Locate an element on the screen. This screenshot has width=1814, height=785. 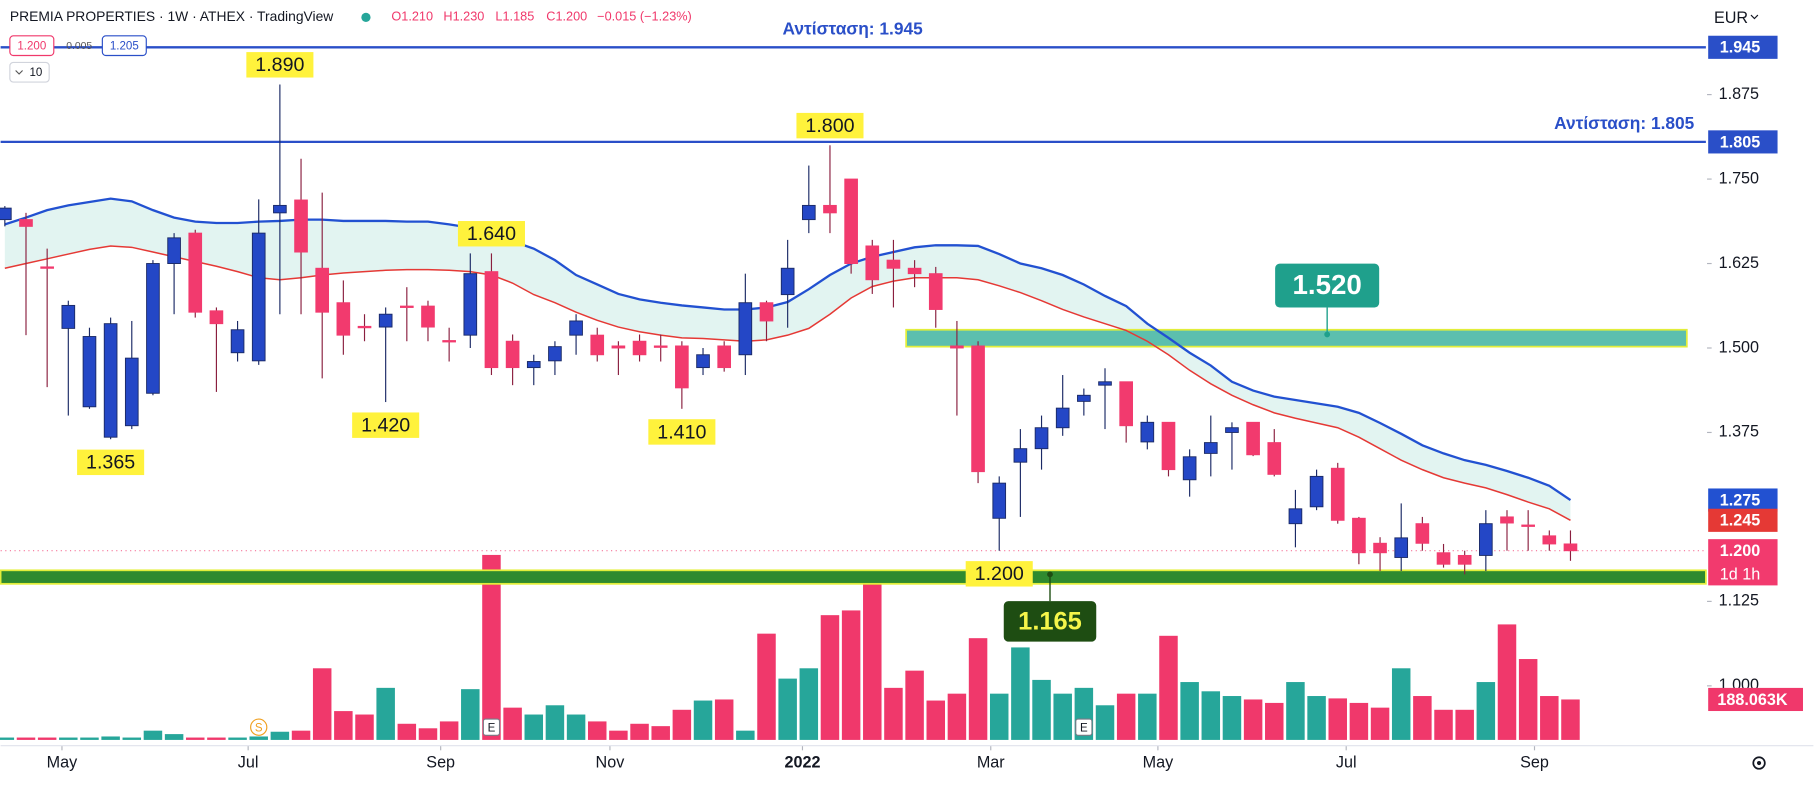
currency: EUR is located at coordinates (1731, 18).